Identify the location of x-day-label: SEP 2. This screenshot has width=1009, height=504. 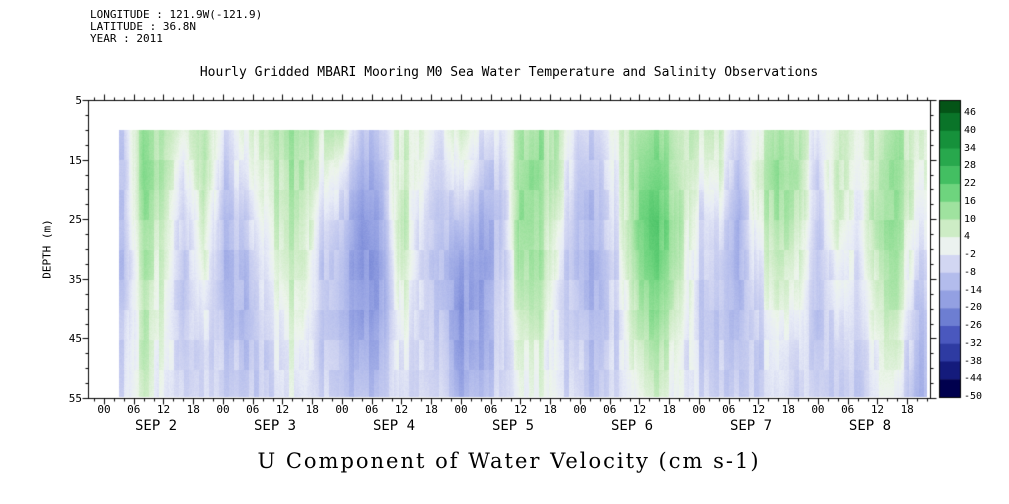
(156, 426).